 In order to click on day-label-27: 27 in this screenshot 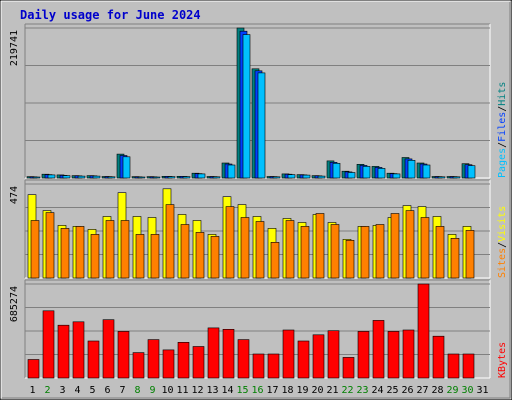, I will do `click(422, 390)`.